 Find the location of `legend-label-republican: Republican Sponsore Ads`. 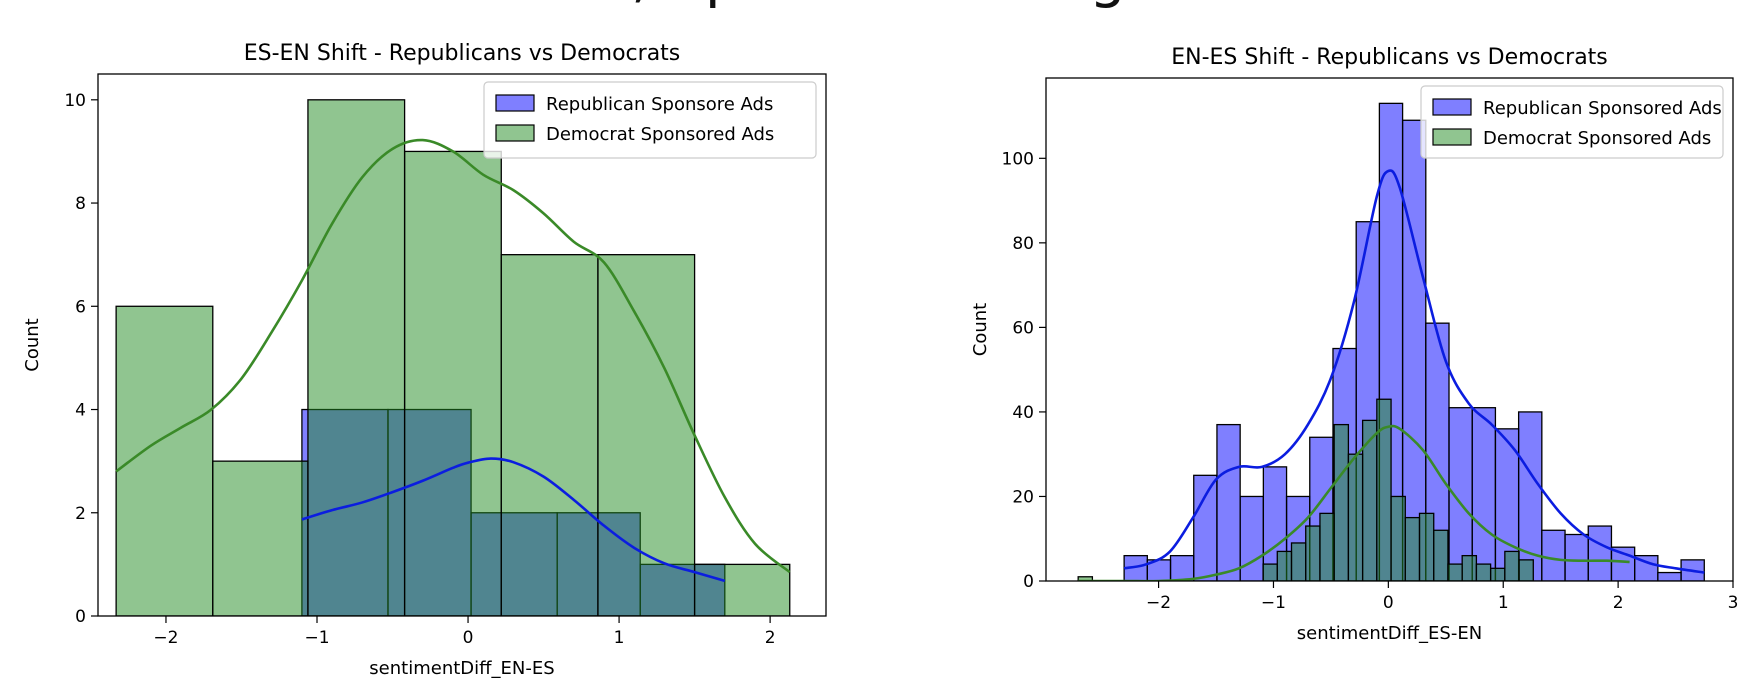

legend-label-republican: Republican Sponsore Ads is located at coordinates (659, 104).